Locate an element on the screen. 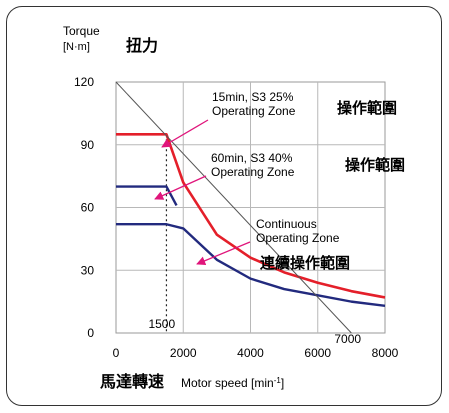 This screenshot has height=413, width=449. x-tick-label: 6000 is located at coordinates (317, 353).